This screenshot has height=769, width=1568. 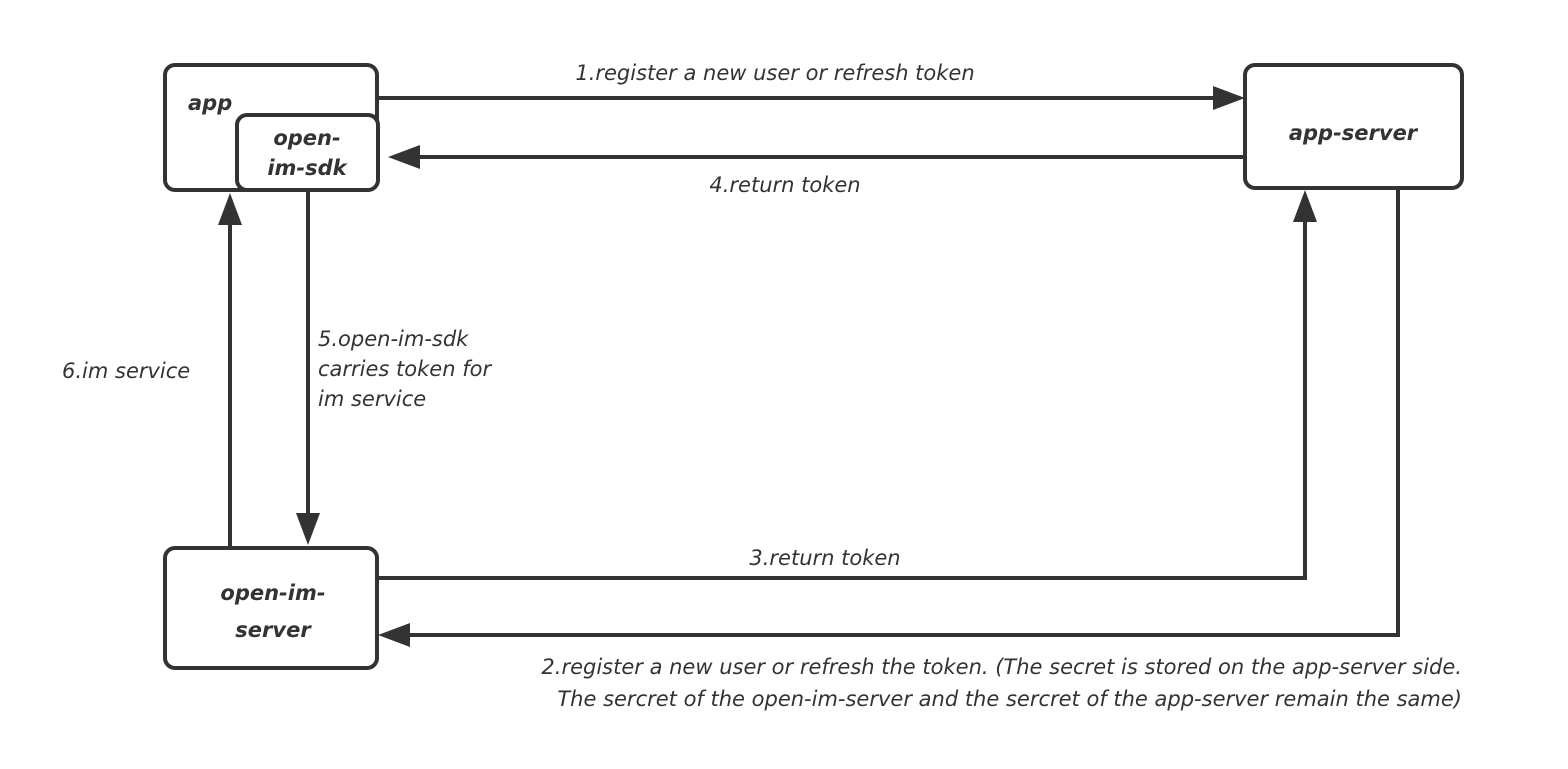 What do you see at coordinates (1354, 133) in the screenshot?
I see `app-server-label: app-server` at bounding box center [1354, 133].